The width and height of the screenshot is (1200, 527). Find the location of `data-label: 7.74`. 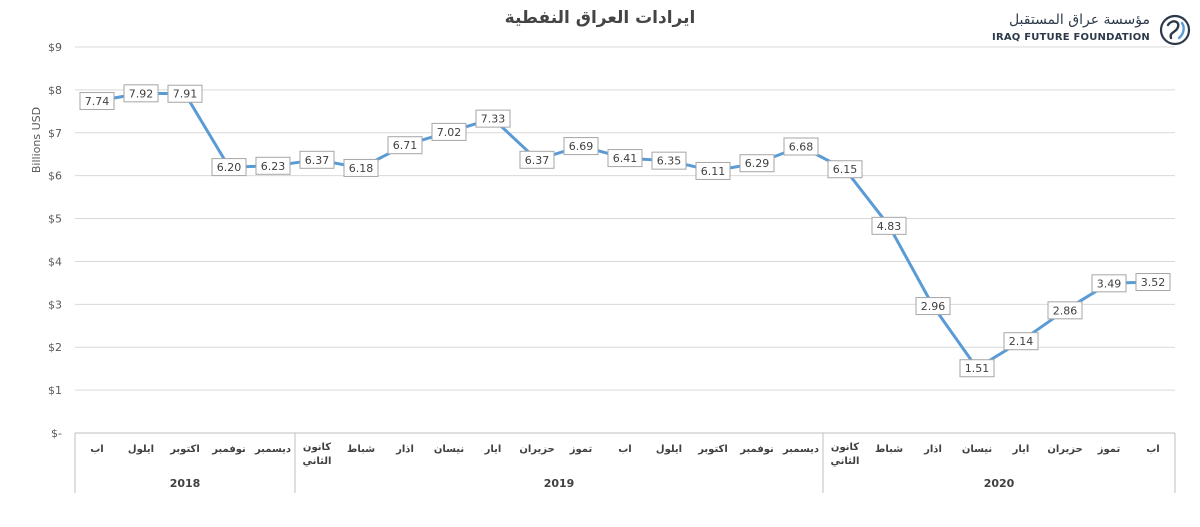

data-label: 7.74 is located at coordinates (97, 101).